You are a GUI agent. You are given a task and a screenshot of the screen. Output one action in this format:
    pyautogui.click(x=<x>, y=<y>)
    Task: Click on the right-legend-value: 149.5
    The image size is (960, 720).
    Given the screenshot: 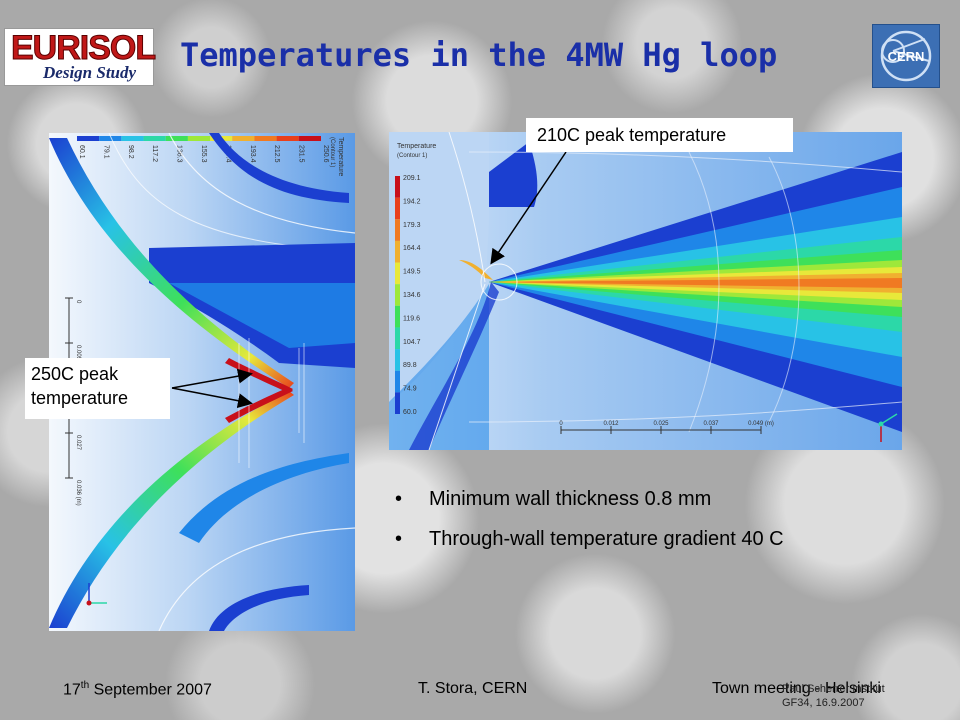 What is the action you would take?
    pyautogui.click(x=412, y=272)
    